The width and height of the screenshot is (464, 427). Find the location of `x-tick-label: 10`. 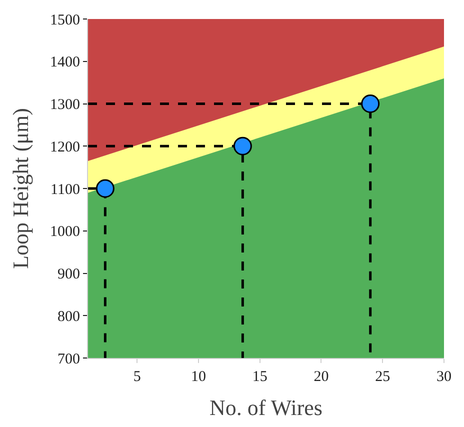

x-tick-label: 10 is located at coordinates (198, 377).